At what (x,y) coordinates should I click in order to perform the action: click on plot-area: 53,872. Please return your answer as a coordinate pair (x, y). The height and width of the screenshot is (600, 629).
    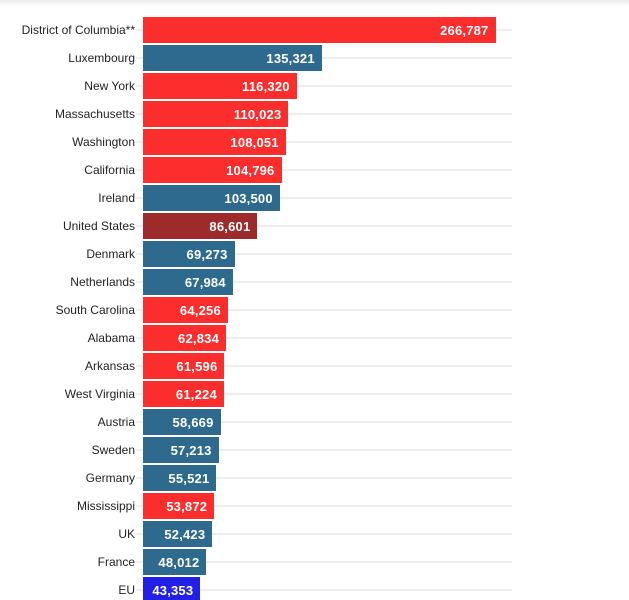
    Looking at the image, I should click on (382, 506).